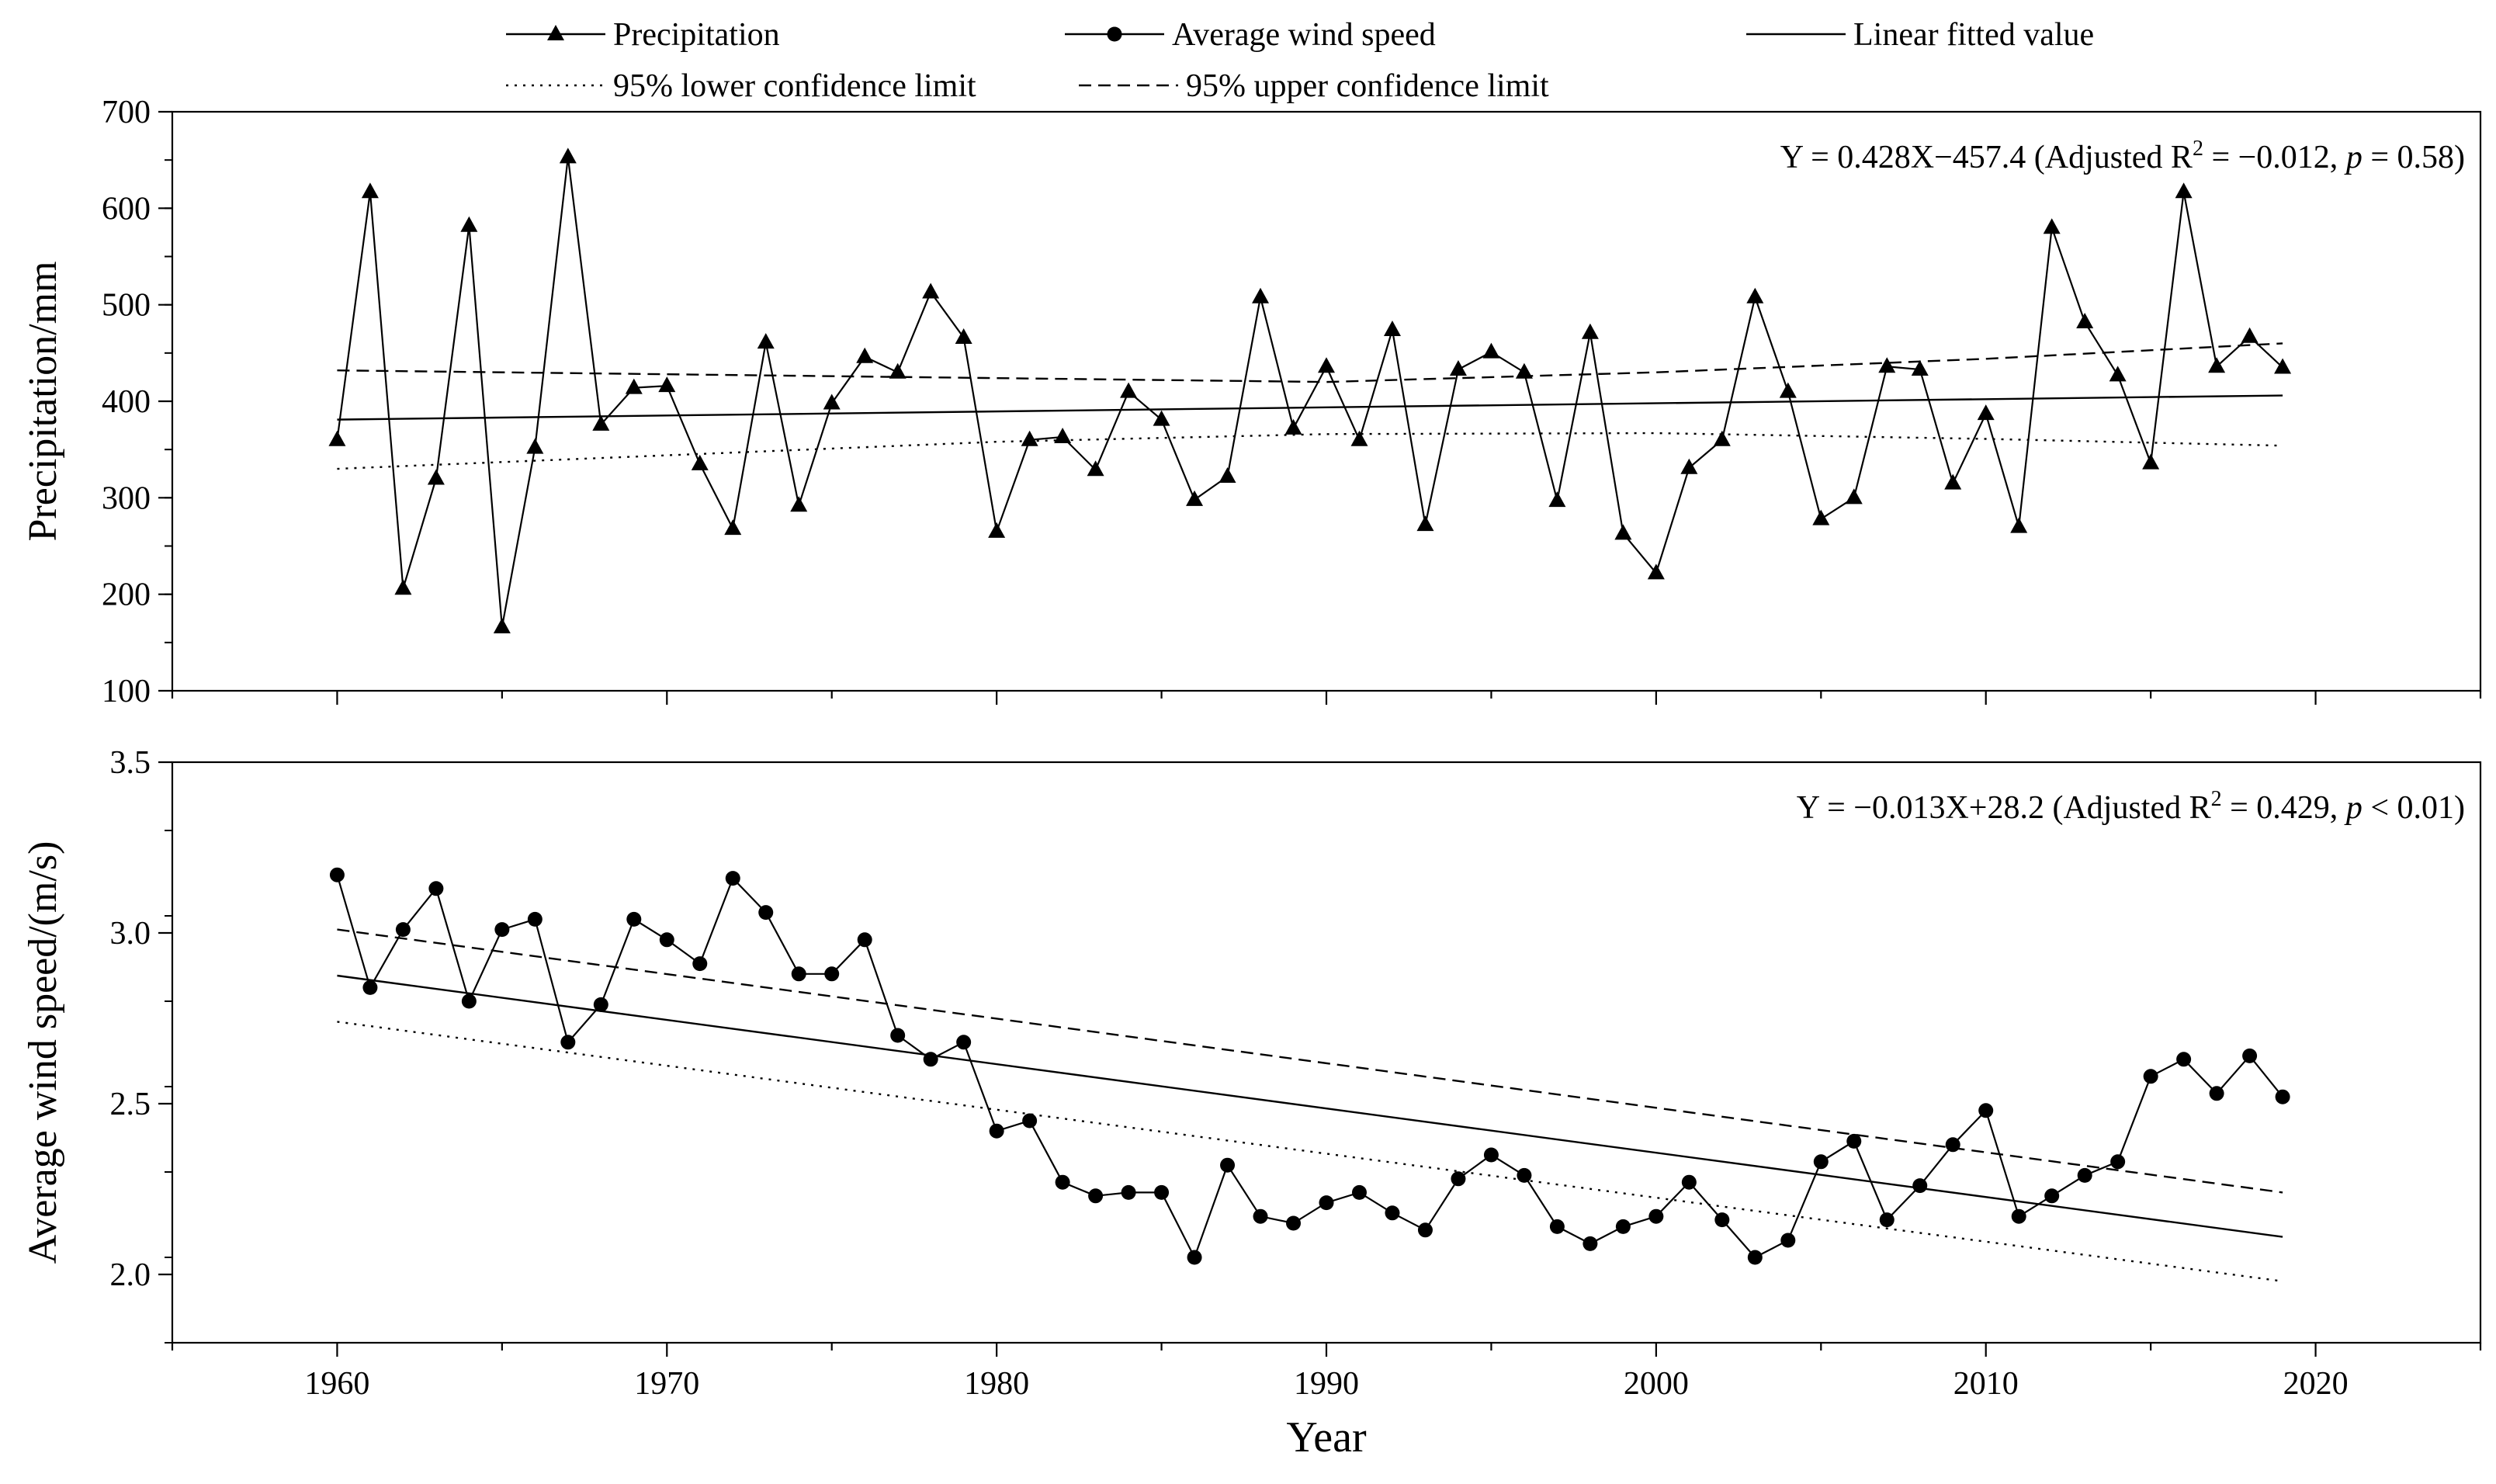 This screenshot has height=1484, width=2496. Describe the element at coordinates (126, 112) in the screenshot. I see `y-tick-label: 700` at that location.